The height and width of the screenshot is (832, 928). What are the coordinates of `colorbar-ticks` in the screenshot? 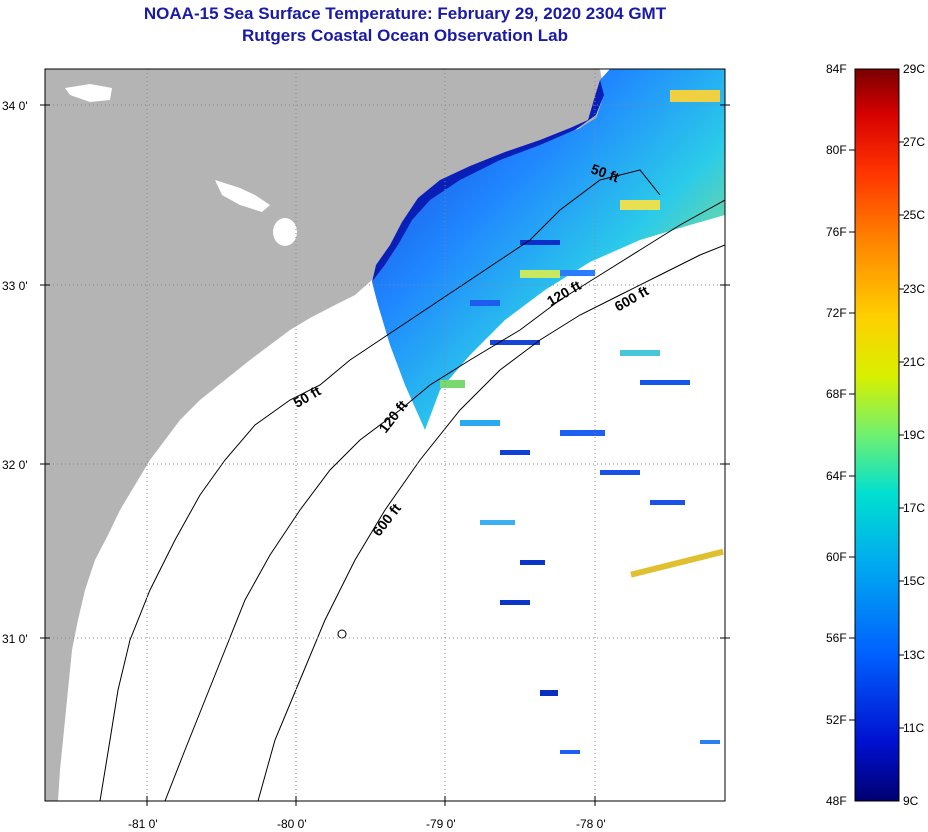 It's located at (876, 435).